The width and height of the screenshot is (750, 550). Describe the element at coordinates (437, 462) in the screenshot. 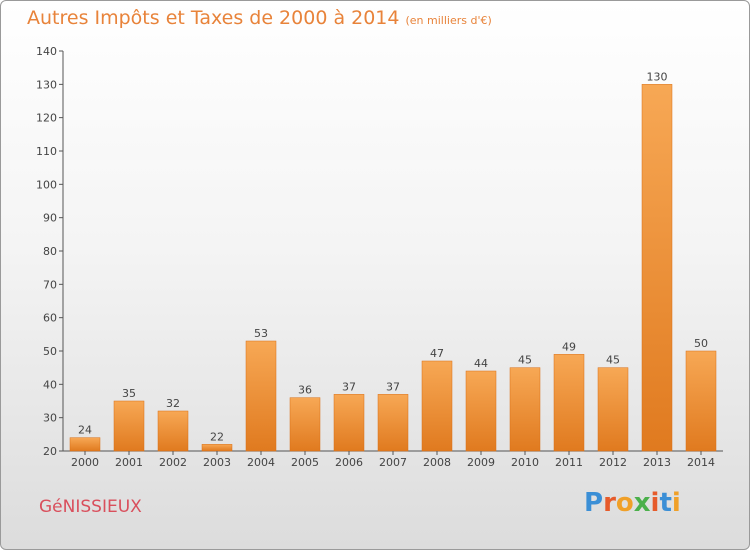

I see `x-tick-label-2008: 2008` at that location.